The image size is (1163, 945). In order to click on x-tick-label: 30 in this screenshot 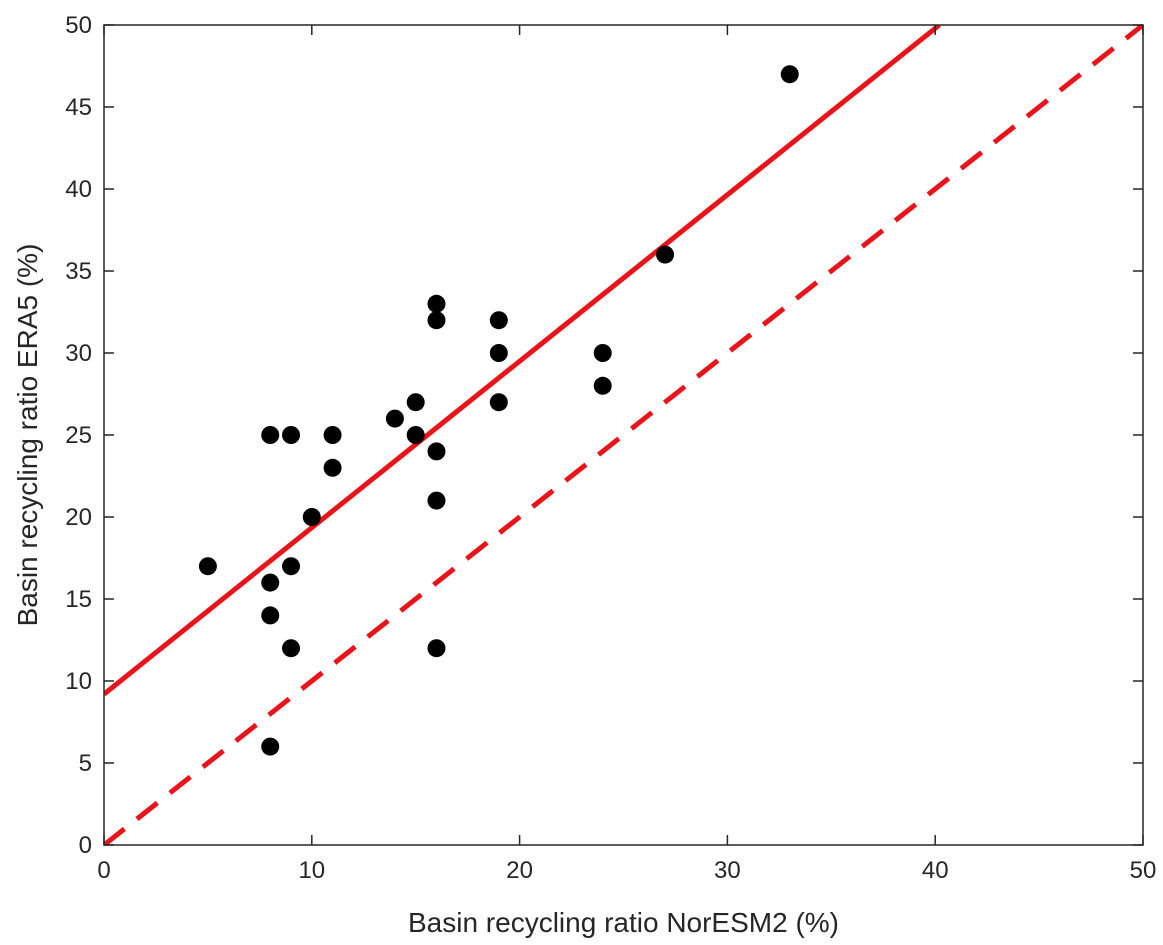, I will do `click(727, 870)`.